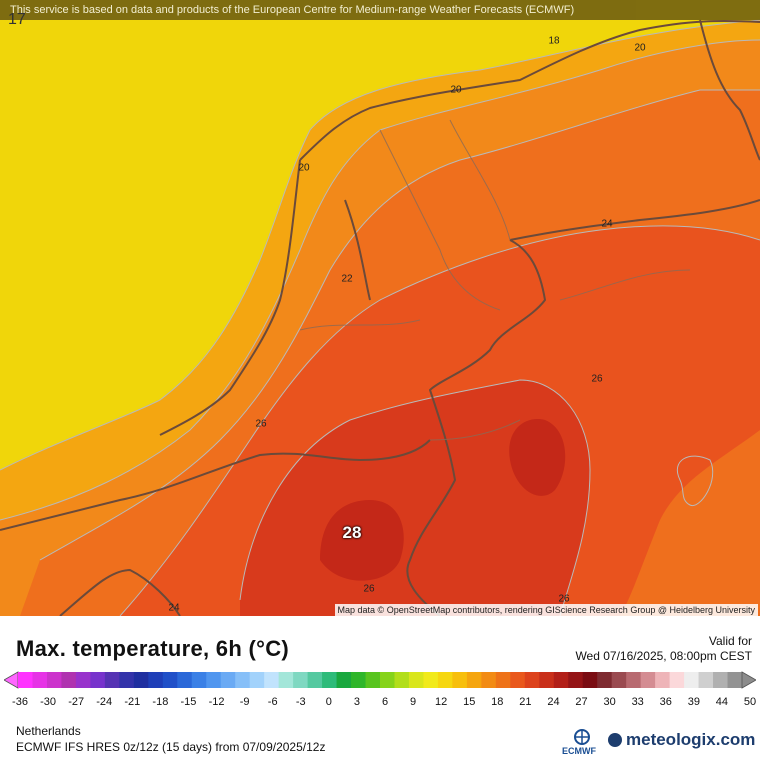 This screenshot has height=760, width=760. Describe the element at coordinates (581, 702) in the screenshot. I see `scale-tick-label: 27` at that location.